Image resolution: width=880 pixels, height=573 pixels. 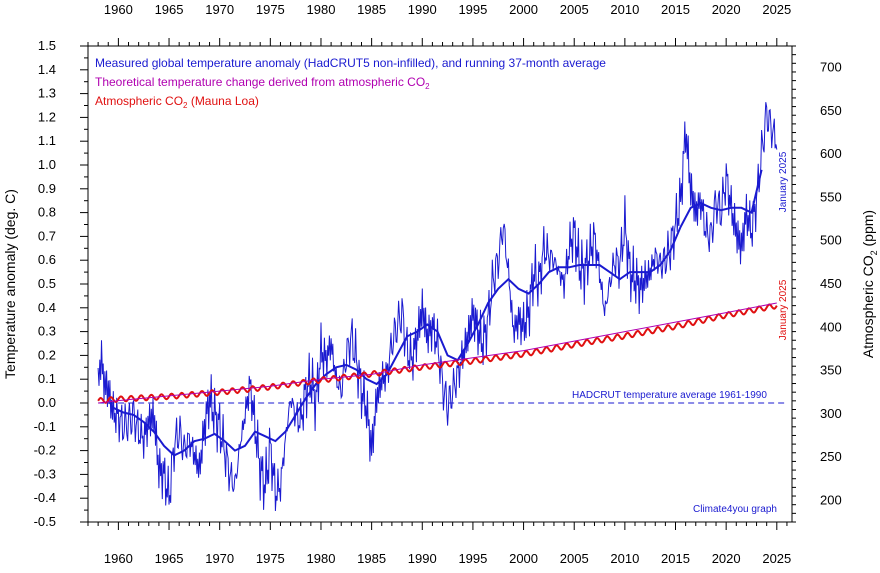 What do you see at coordinates (831, 110) in the screenshot?
I see `y-tick-label-right: 650` at bounding box center [831, 110].